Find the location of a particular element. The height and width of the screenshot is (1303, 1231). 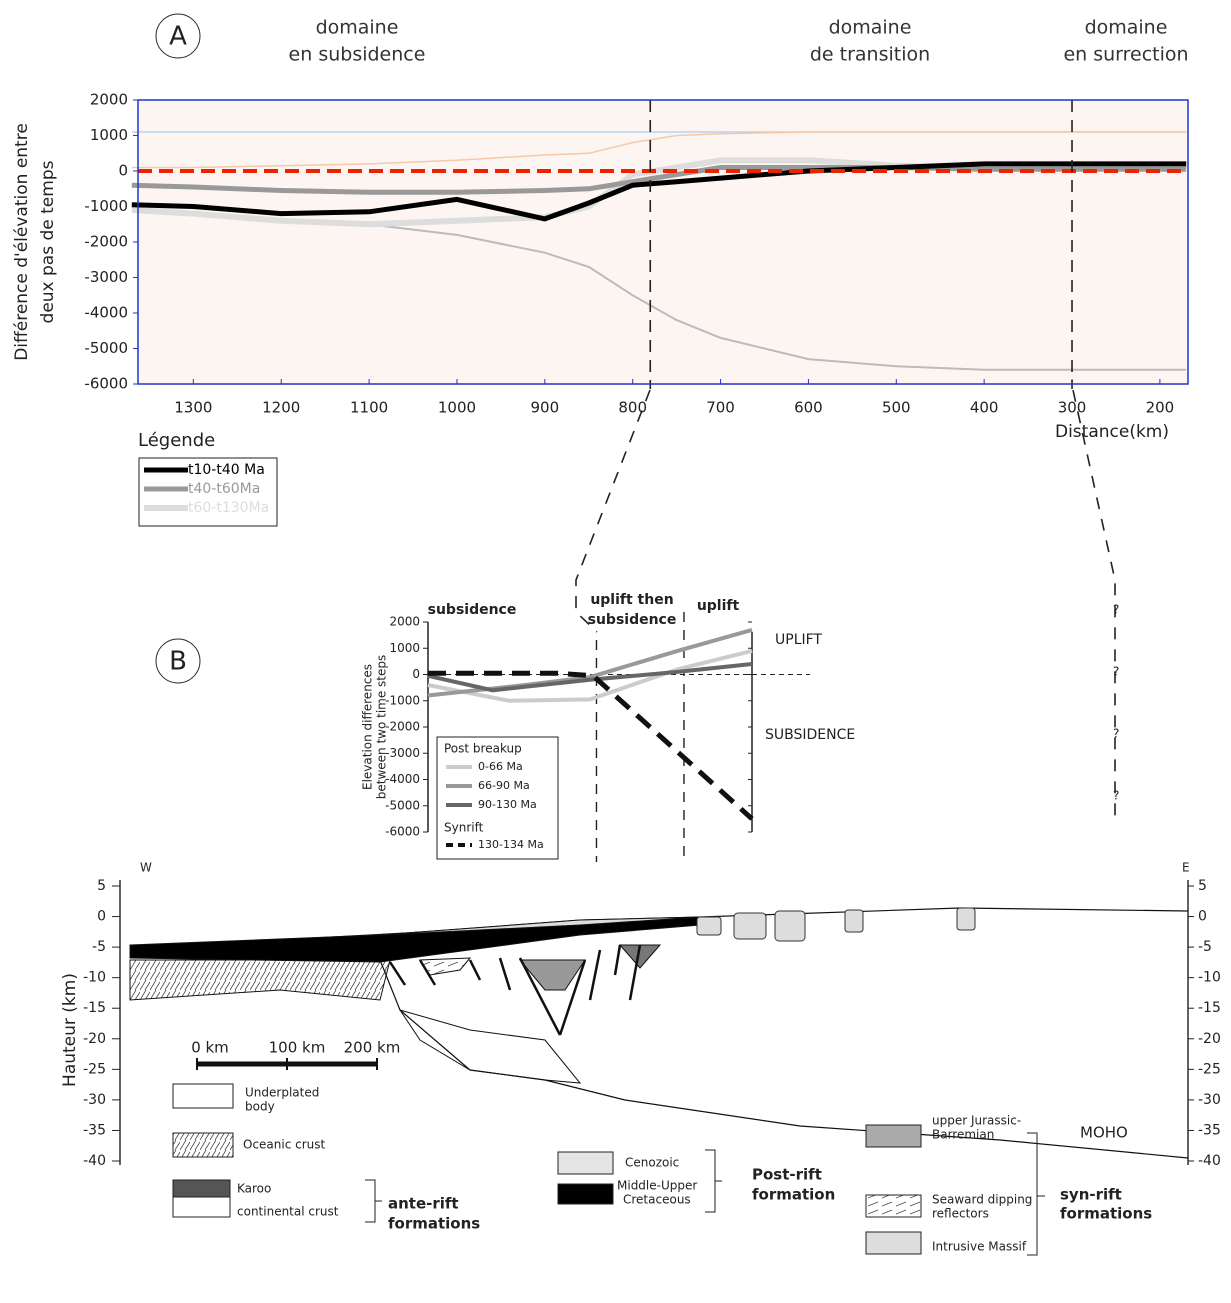

legend-group: Post-rift is located at coordinates (787, 1175).